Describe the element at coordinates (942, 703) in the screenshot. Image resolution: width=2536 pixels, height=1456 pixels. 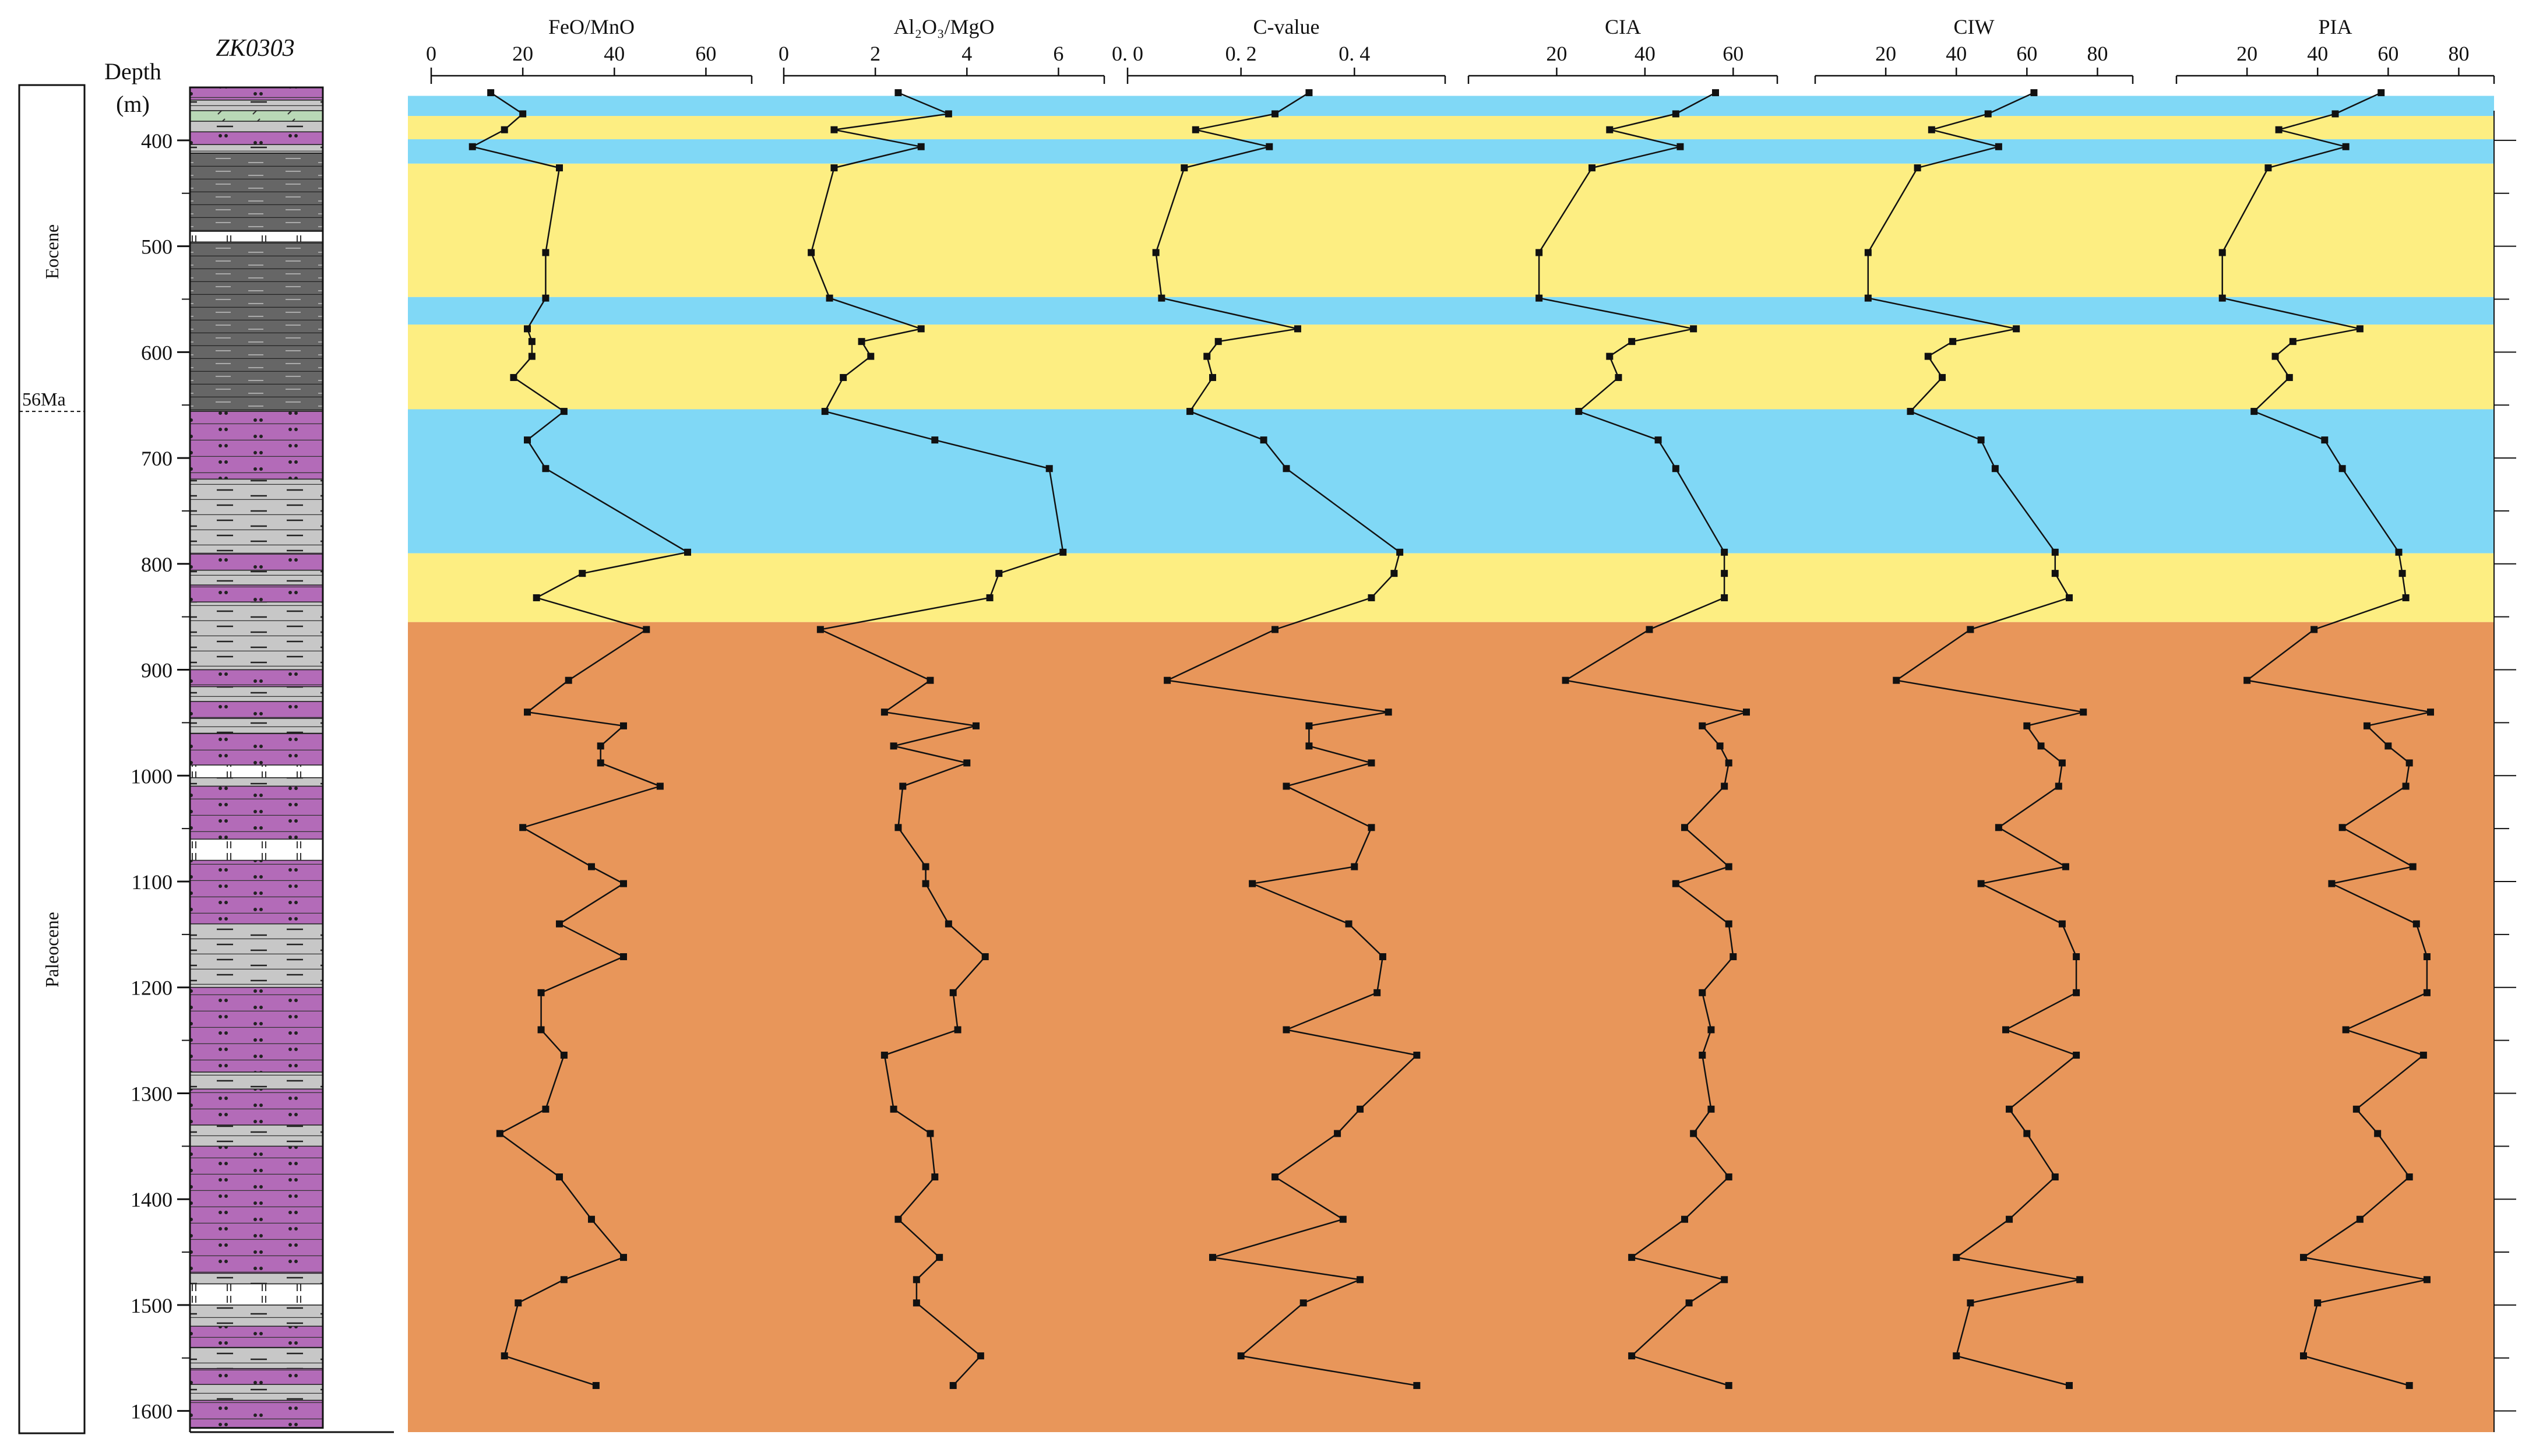
I see `panel-1: 0 2 4 6 Al₂O₃/MgO` at that location.